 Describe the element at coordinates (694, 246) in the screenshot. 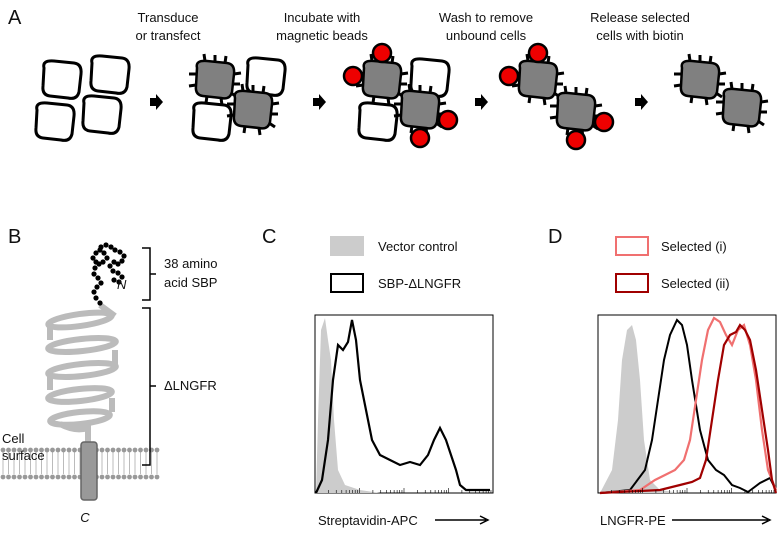

I see `legend-label: Selected (i)` at that location.